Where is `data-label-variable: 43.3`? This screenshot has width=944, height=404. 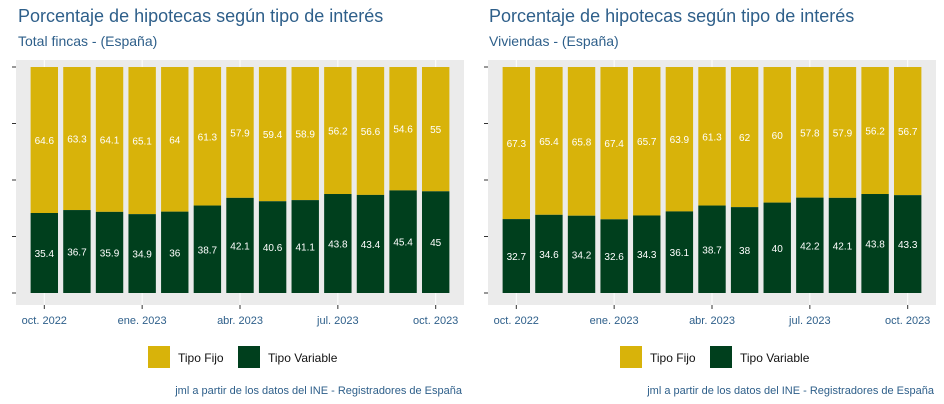
data-label-variable: 43.3 is located at coordinates (908, 245).